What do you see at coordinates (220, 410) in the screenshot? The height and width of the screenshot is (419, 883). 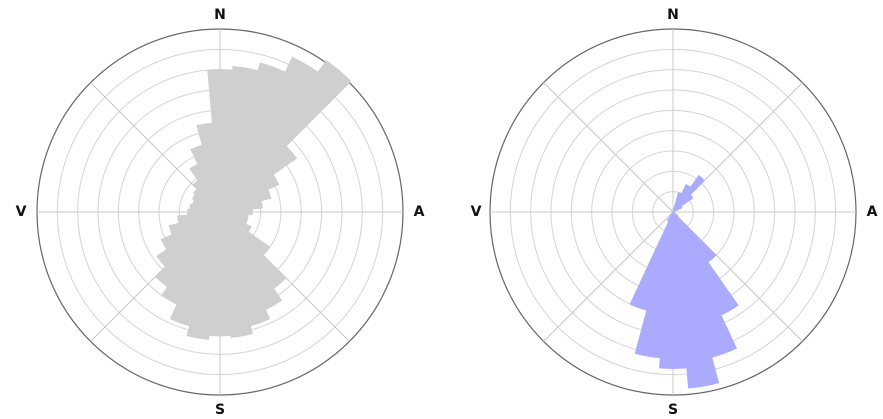 I see `label-south-left: S` at bounding box center [220, 410].